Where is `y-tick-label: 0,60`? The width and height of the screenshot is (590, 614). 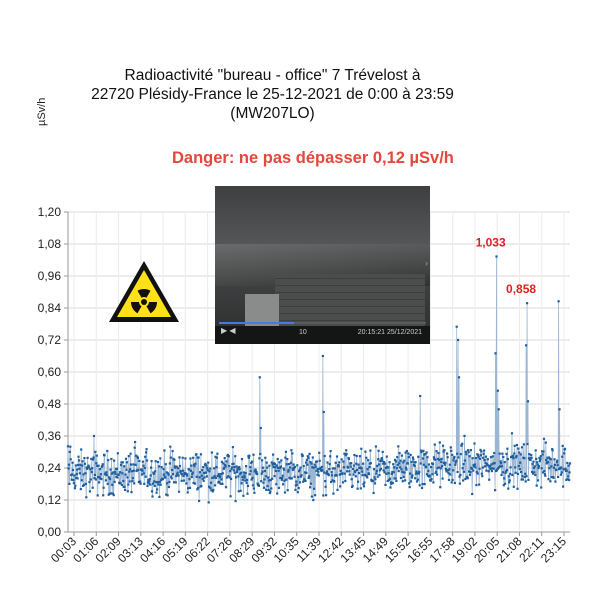
y-tick-label: 0,60 is located at coordinates (50, 372).